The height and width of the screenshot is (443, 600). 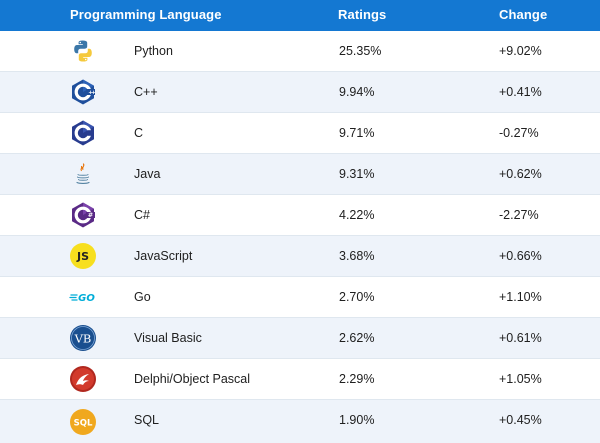 What do you see at coordinates (146, 14) in the screenshot?
I see `column-header-language: Programming Language` at bounding box center [146, 14].